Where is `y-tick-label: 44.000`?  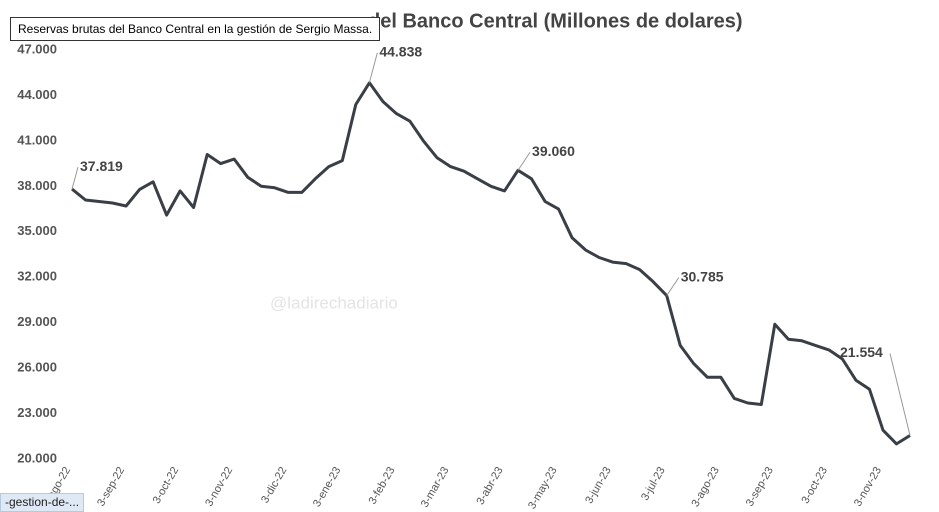
y-tick-label: 44.000 is located at coordinates (37, 94).